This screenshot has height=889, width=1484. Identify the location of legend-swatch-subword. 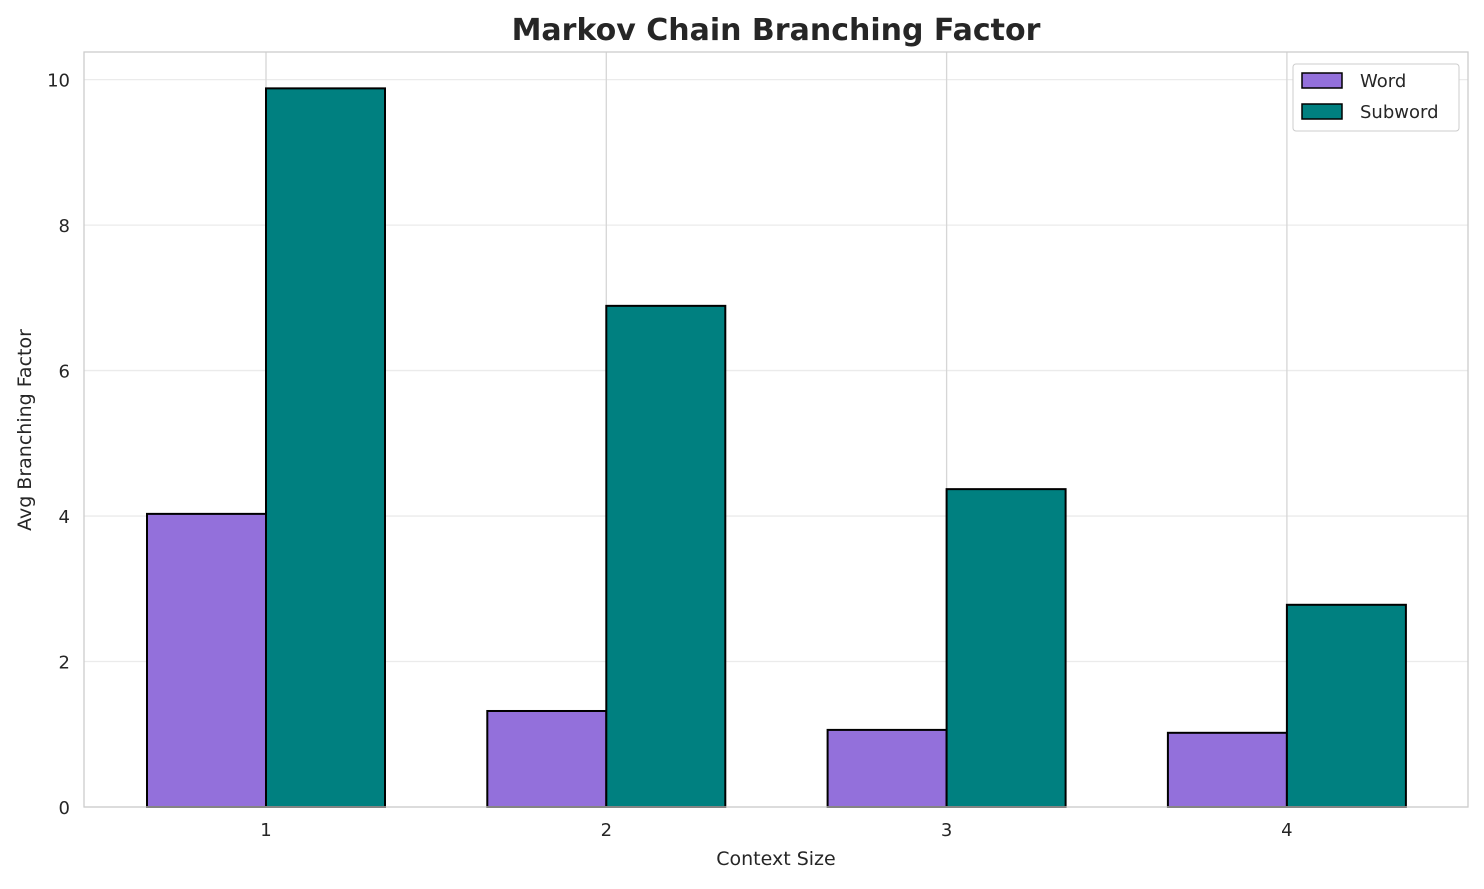
(1322, 111).